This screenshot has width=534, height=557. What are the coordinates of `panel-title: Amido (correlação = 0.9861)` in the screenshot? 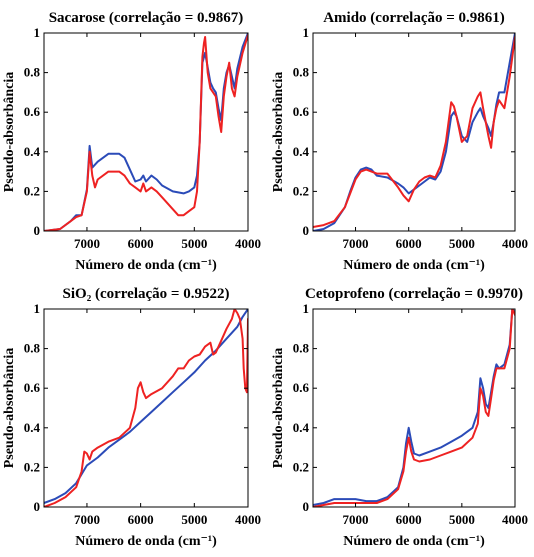 It's located at (414, 18).